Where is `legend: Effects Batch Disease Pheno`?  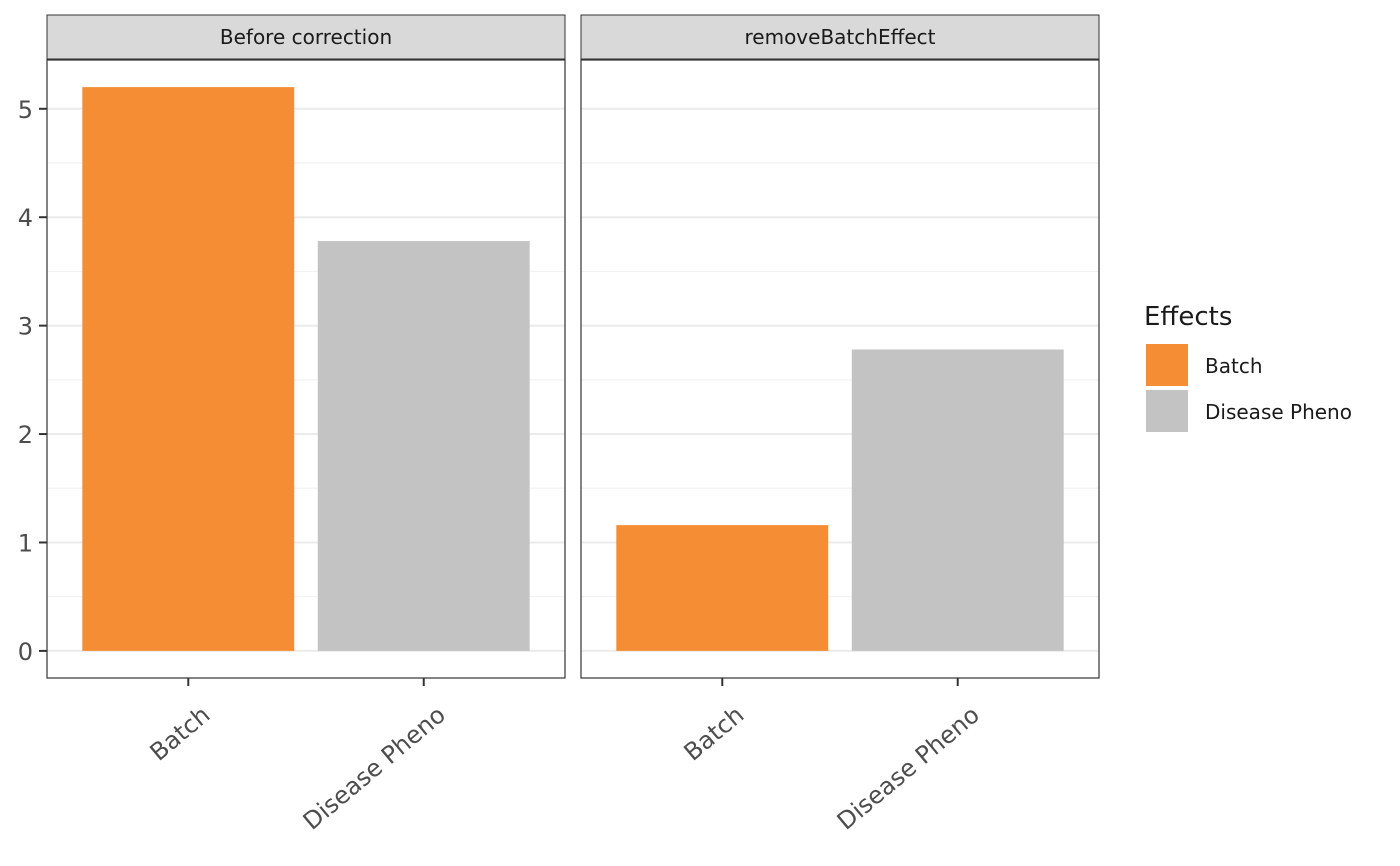
legend: Effects Batch Disease Pheno is located at coordinates (1248, 367).